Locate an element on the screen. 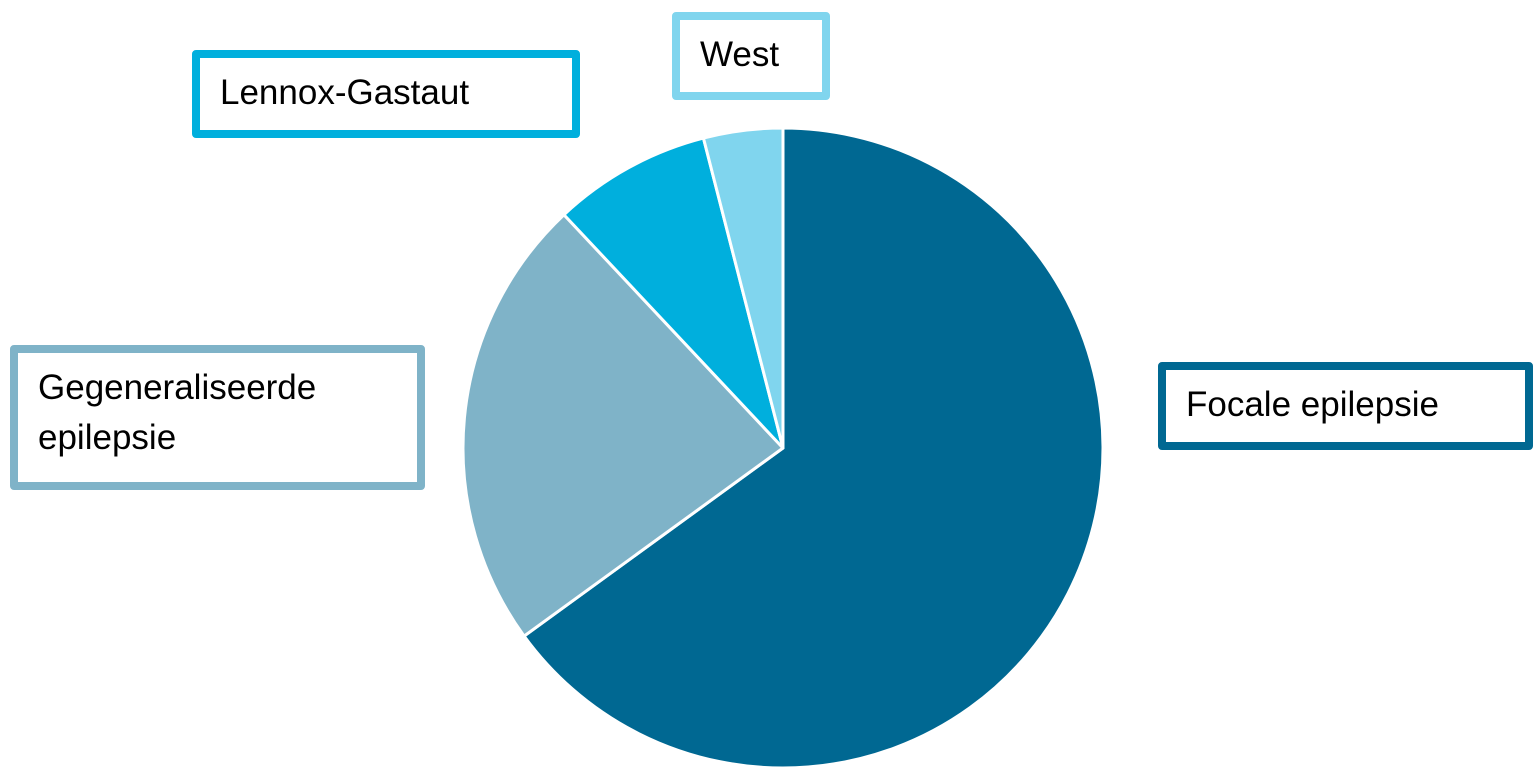  slice-label: West is located at coordinates (751, 56).